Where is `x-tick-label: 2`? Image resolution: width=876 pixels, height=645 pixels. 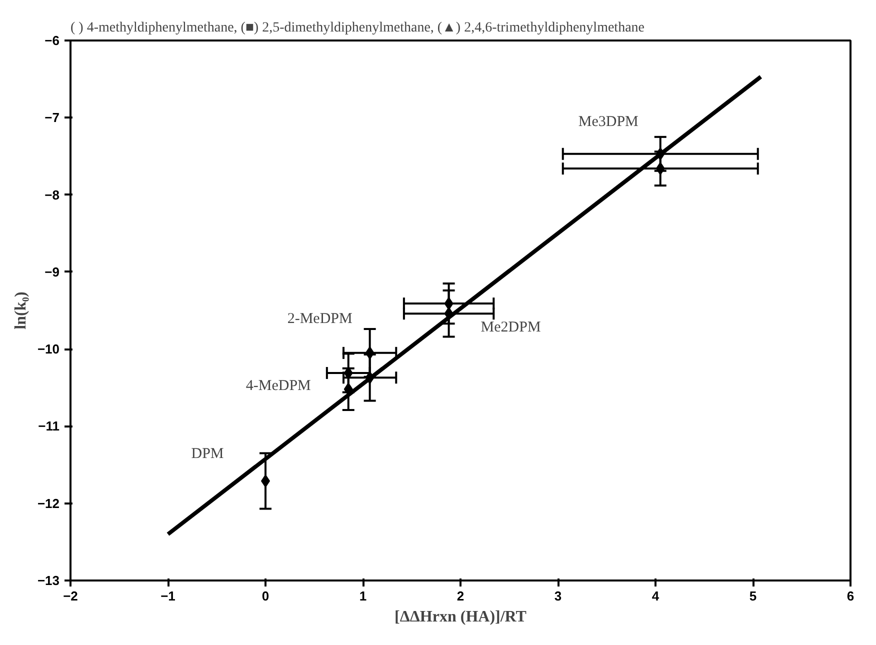 x-tick-label: 2 is located at coordinates (460, 596).